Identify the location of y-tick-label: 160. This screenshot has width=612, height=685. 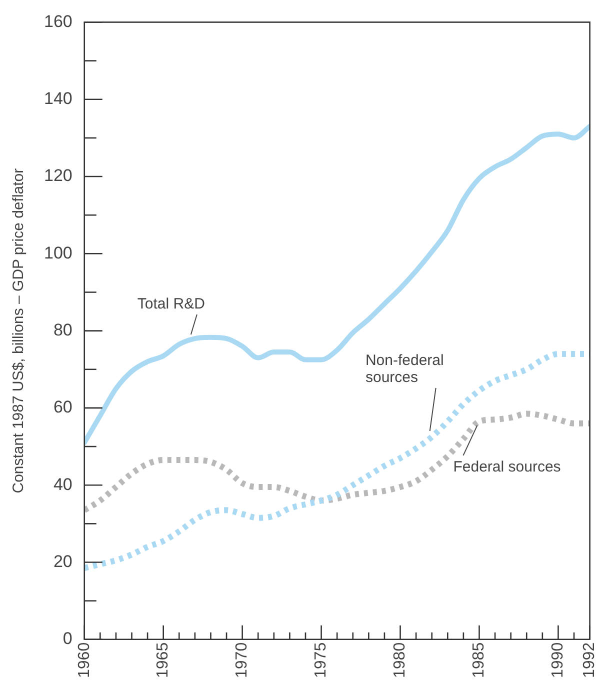
(58, 21).